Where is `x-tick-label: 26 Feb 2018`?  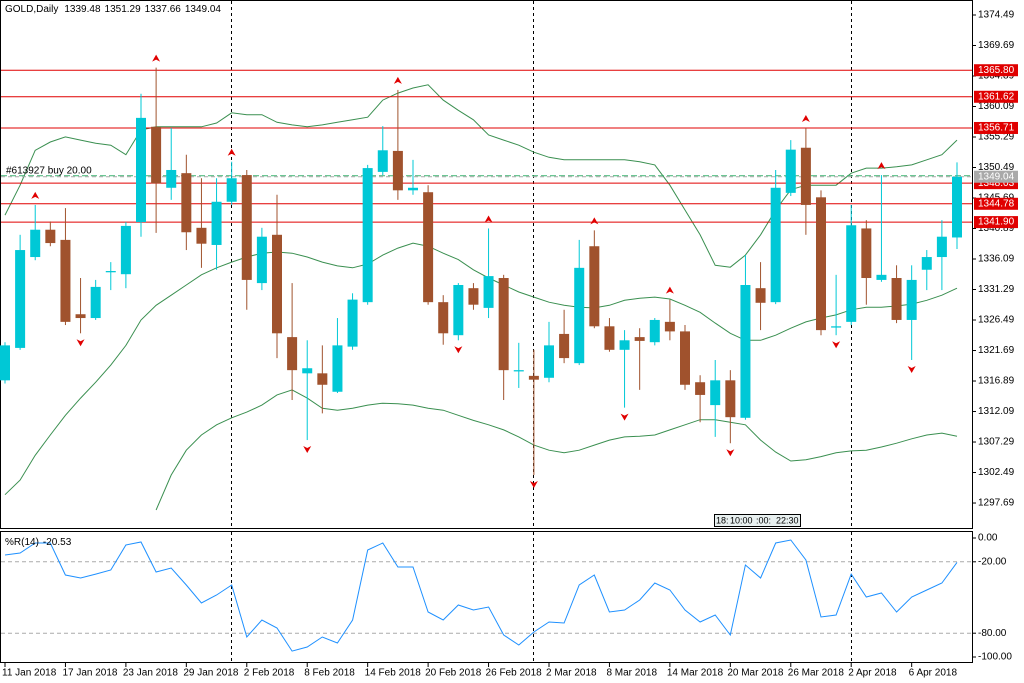 x-tick-label: 26 Feb 2018 is located at coordinates (514, 673).